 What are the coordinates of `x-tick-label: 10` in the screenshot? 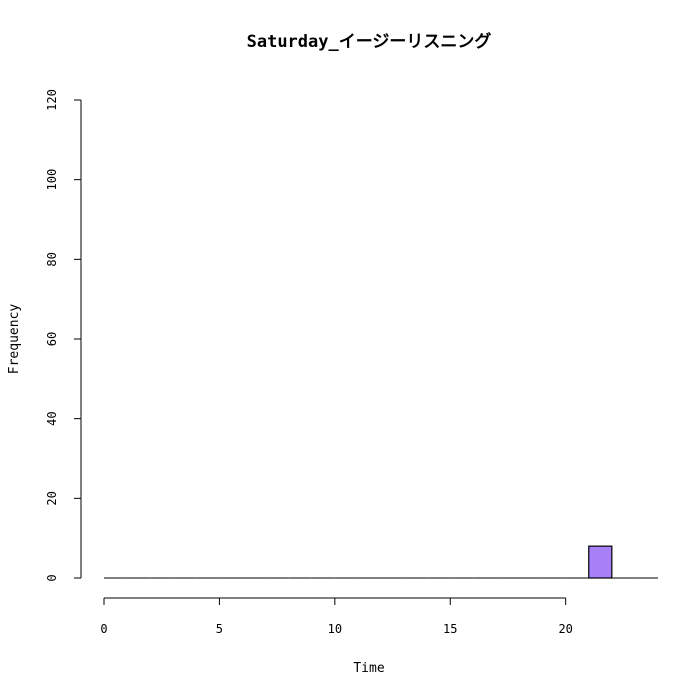 It's located at (335, 629).